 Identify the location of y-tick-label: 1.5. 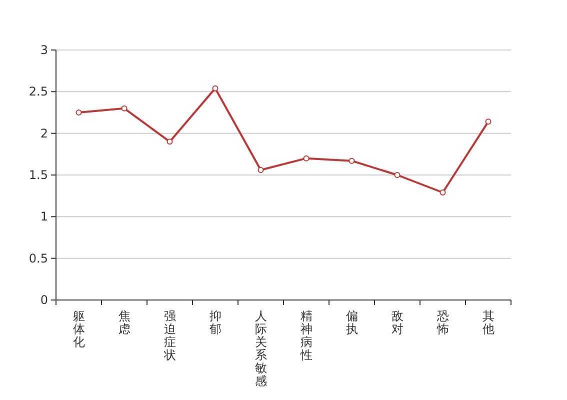
(38, 175).